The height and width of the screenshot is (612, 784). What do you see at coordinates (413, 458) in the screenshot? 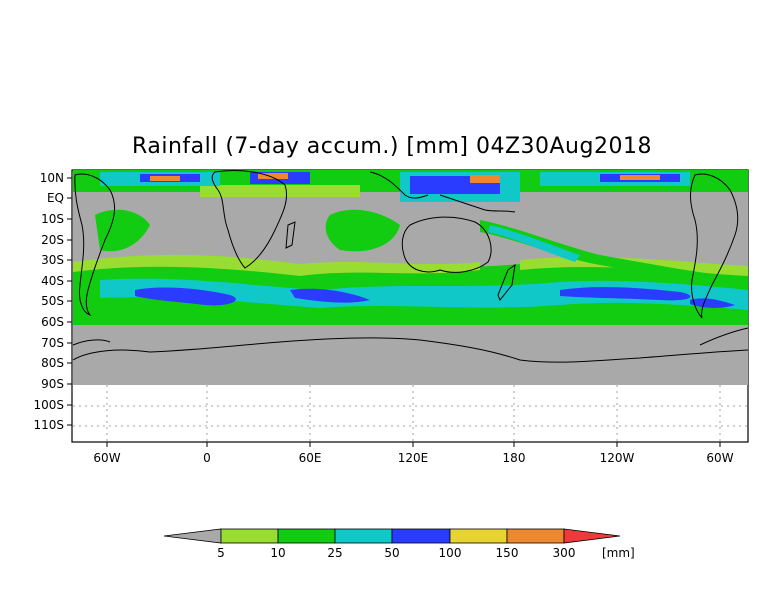
I see `lon-label: 120E` at bounding box center [413, 458].